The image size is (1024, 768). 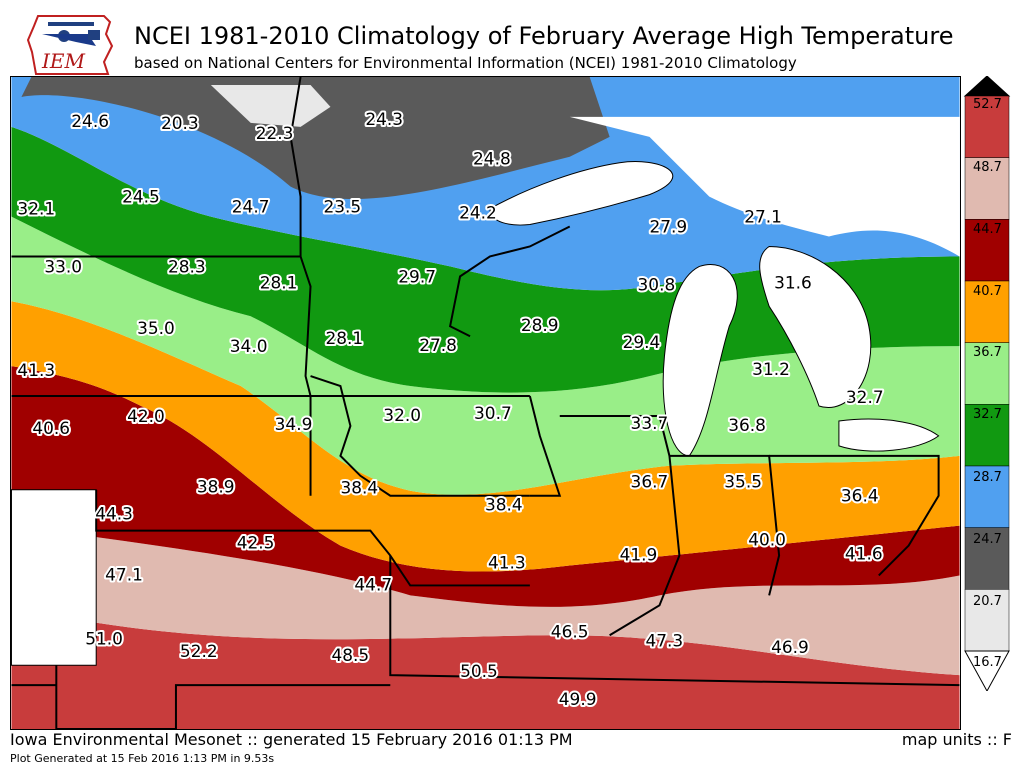 What do you see at coordinates (438, 345) in the screenshot?
I see `value-label: 27.8` at bounding box center [438, 345].